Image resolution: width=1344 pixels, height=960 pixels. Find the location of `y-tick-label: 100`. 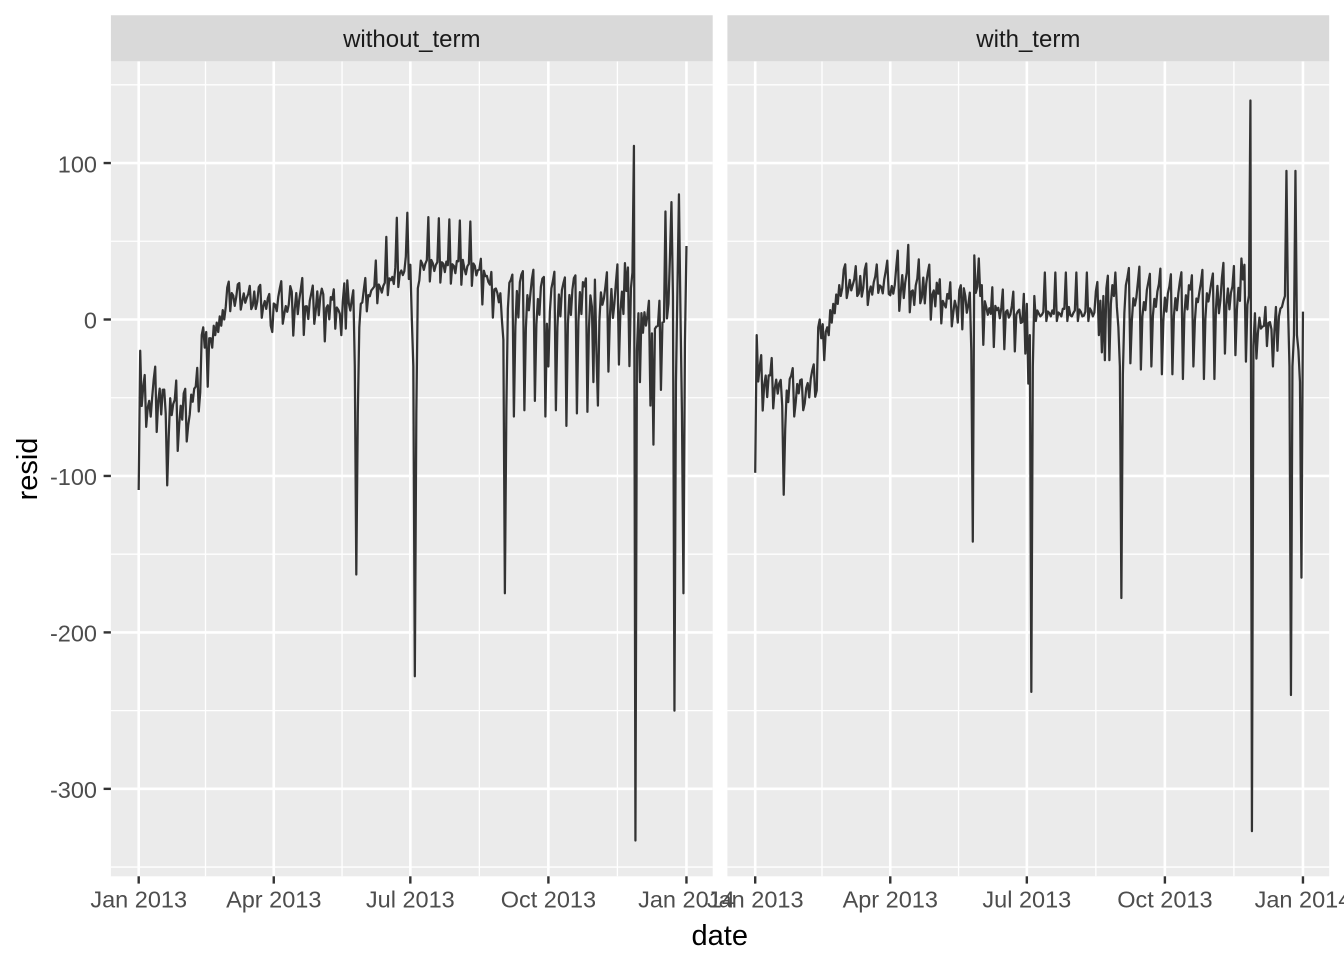

y-tick-label: 100 is located at coordinates (77, 164).